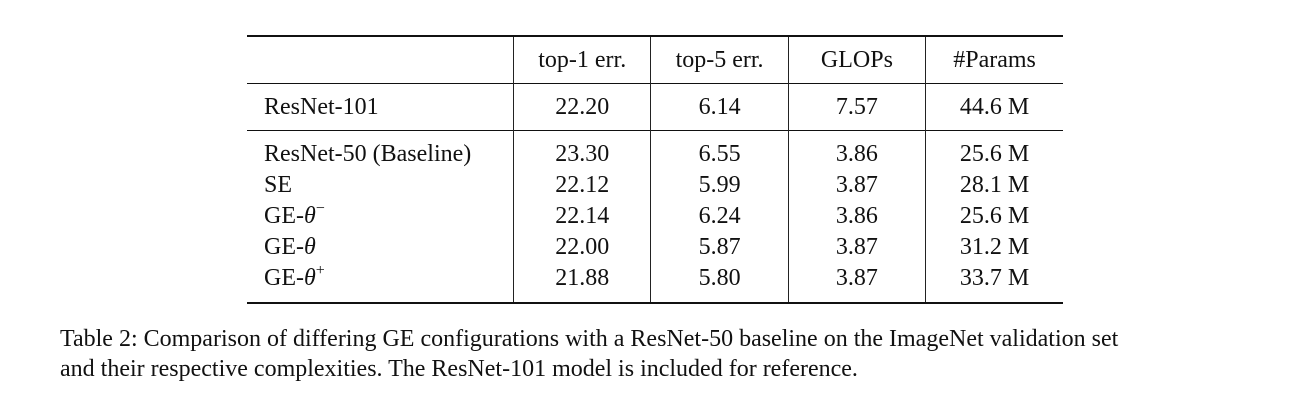  I want to click on params-value: 31.2 M, so click(994, 247).